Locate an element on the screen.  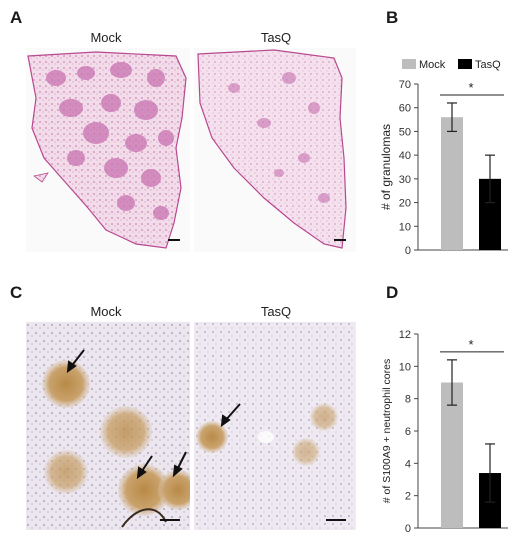
y-tick-label: 40 is located at coordinates (405, 156).